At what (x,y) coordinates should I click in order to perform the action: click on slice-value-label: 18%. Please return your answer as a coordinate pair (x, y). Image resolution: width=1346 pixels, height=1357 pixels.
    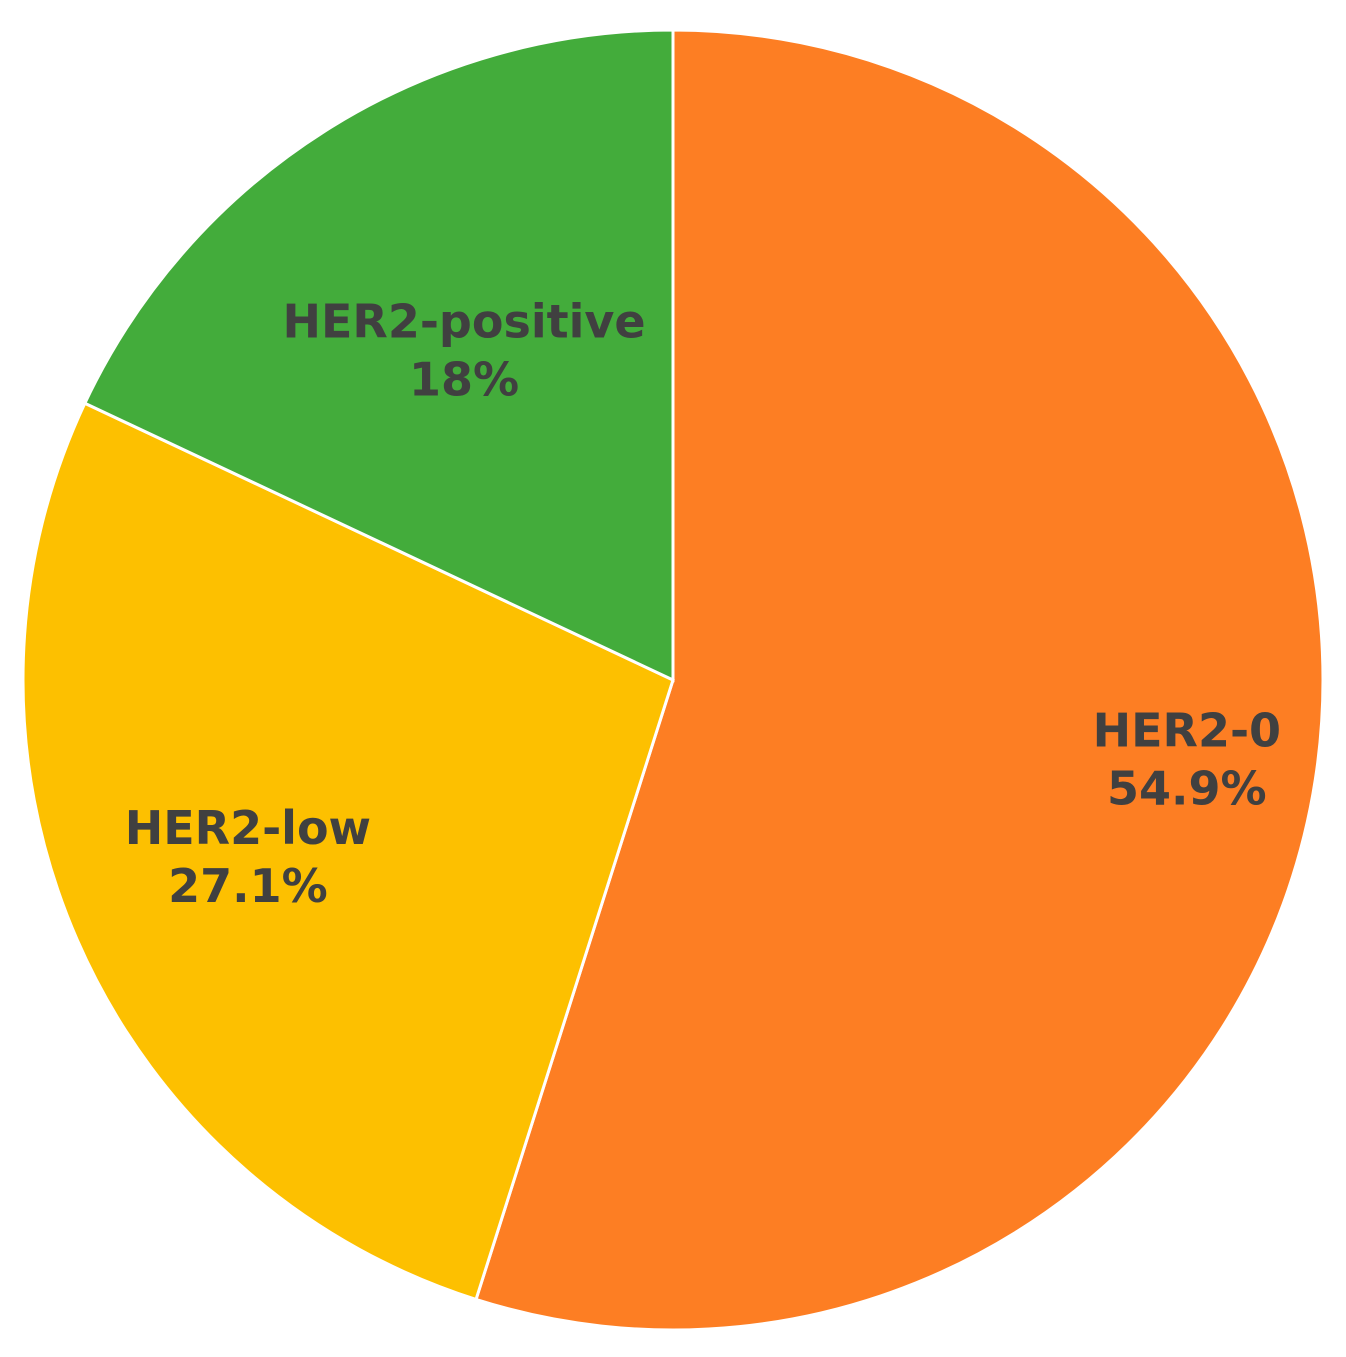
    Looking at the image, I should click on (464, 380).